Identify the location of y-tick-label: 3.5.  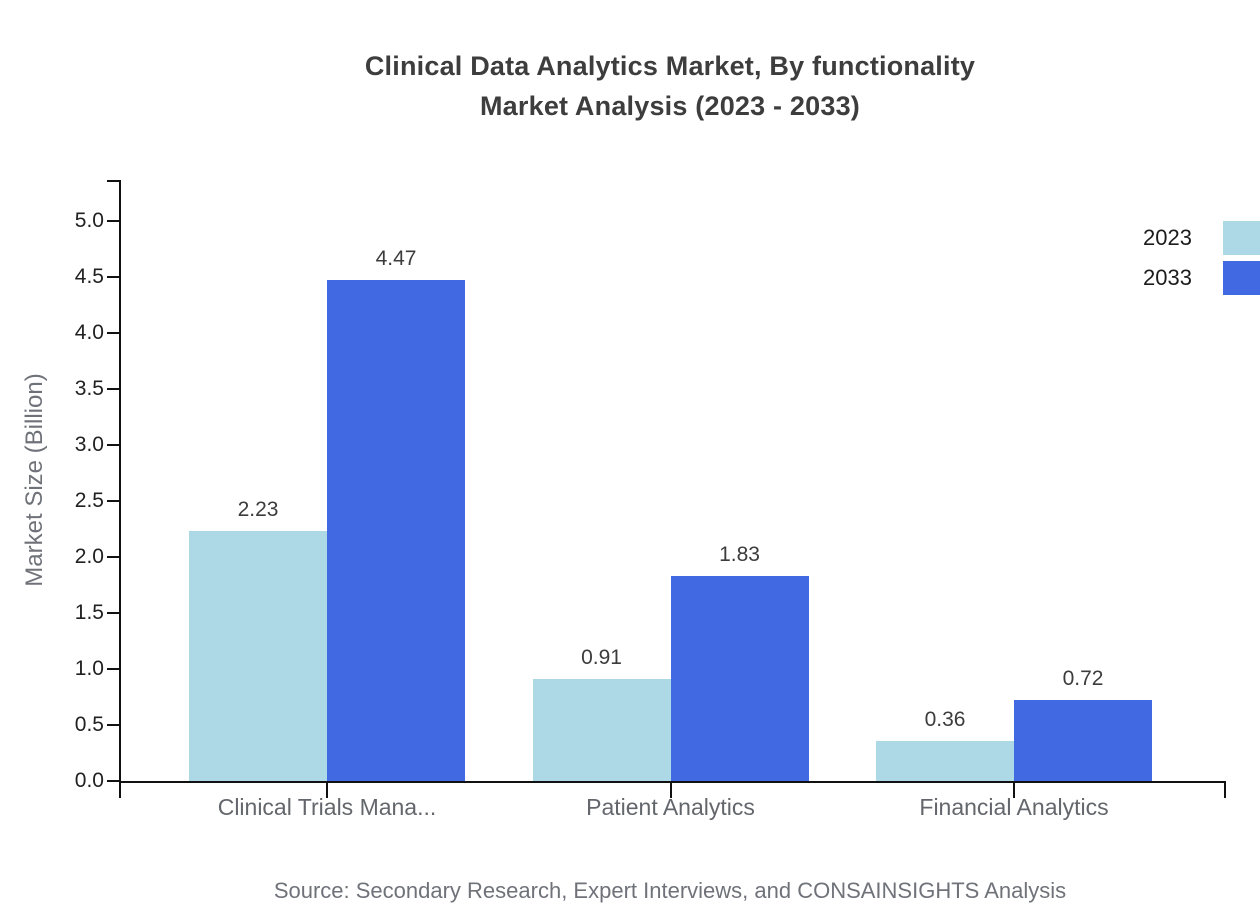
(89, 388).